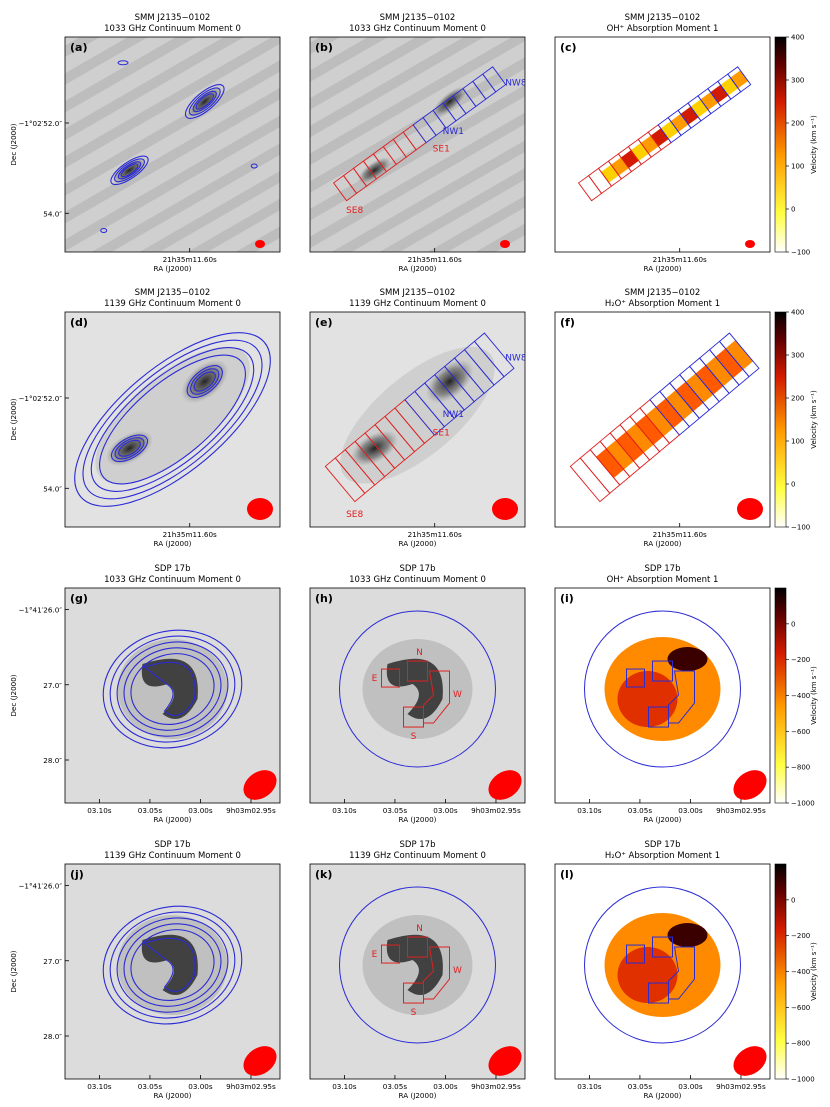 This screenshot has width=830, height=1107. Describe the element at coordinates (77, 874) in the screenshot. I see `panel-letter: (j)` at that location.